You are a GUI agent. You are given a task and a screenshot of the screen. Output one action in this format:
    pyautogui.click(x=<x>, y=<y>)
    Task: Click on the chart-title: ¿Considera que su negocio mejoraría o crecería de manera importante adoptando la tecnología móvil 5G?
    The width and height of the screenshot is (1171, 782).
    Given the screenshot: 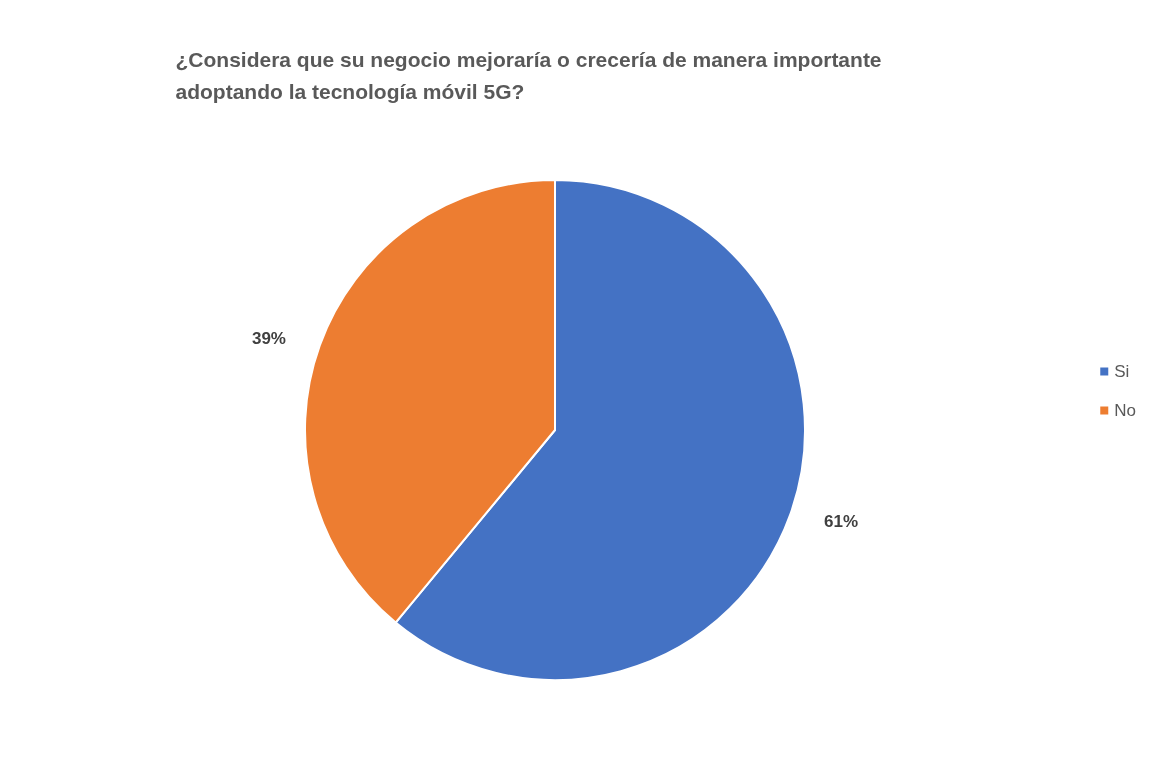 What is the action you would take?
    pyautogui.click(x=531, y=75)
    